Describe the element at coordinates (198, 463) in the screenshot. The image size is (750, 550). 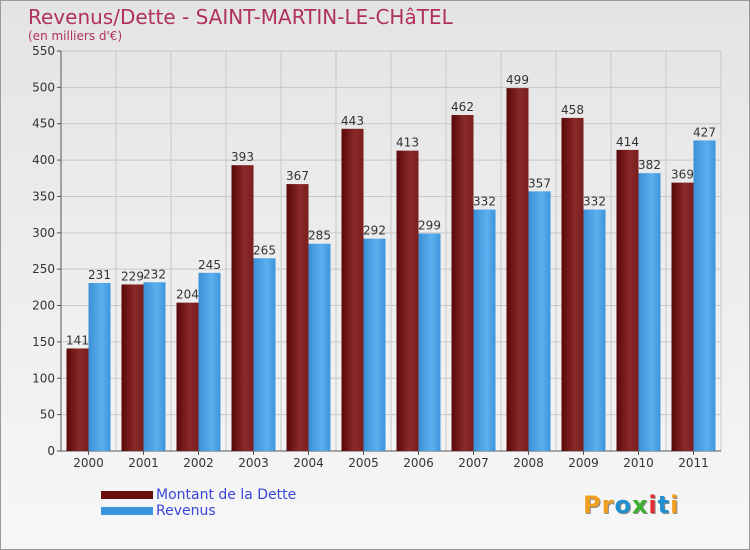
I see `x-tick-label: 2002` at that location.